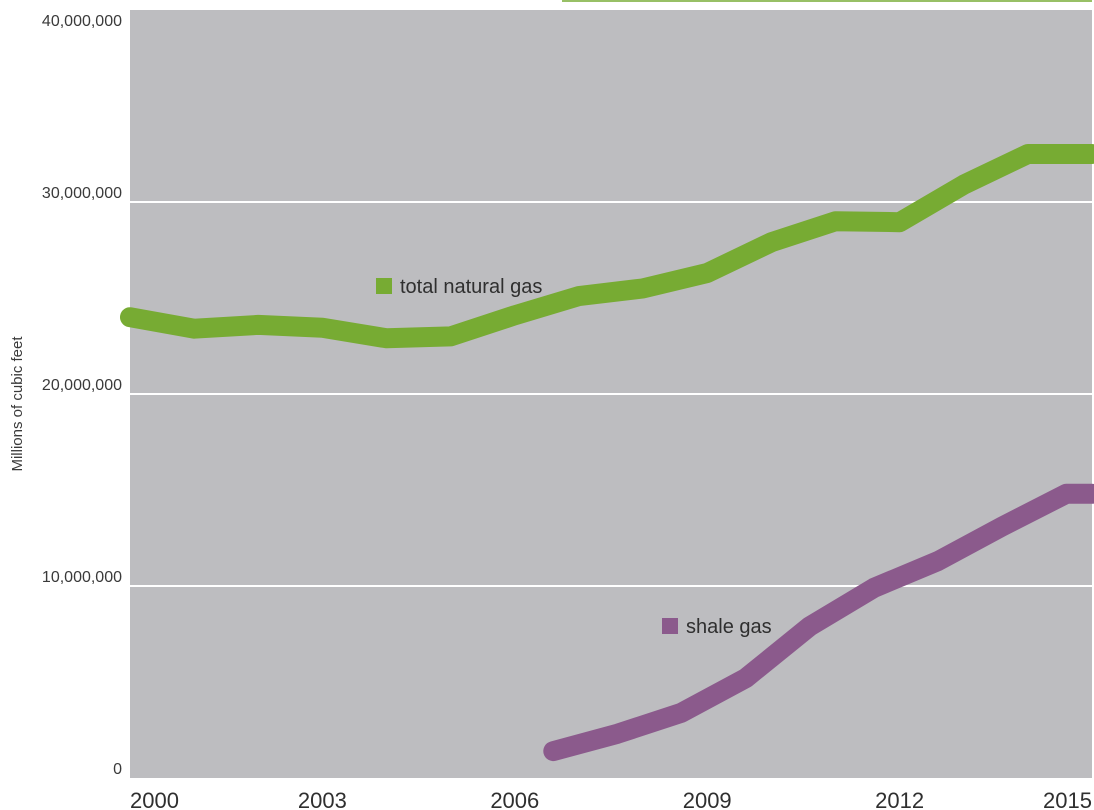 The image size is (1094, 810). I want to click on x-tick-label: 2009, so click(707, 799).